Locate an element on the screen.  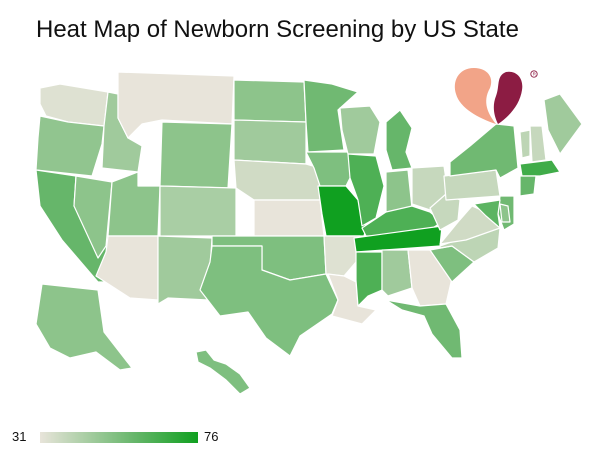
state-co is located at coordinates (198, 211).